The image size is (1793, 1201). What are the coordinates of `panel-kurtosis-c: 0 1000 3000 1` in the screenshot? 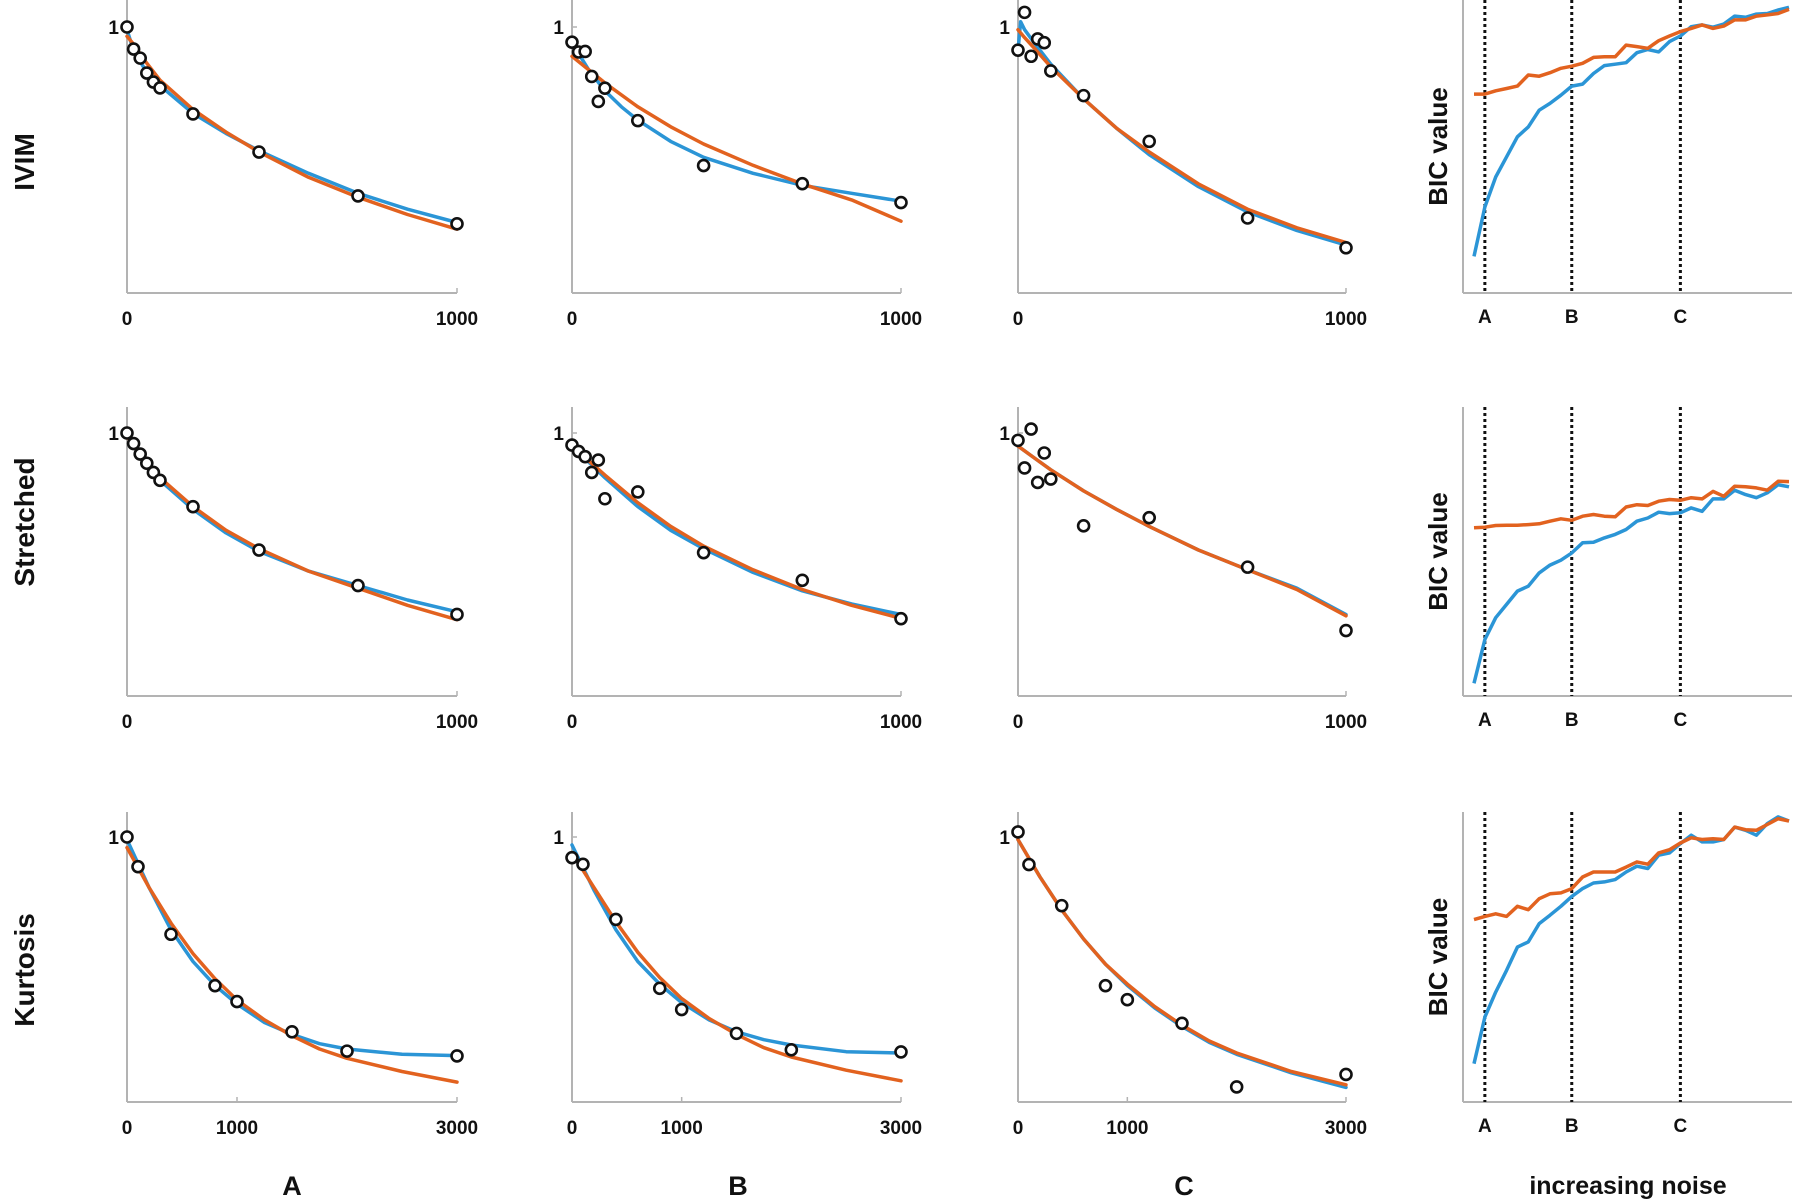 It's located at (1183, 975).